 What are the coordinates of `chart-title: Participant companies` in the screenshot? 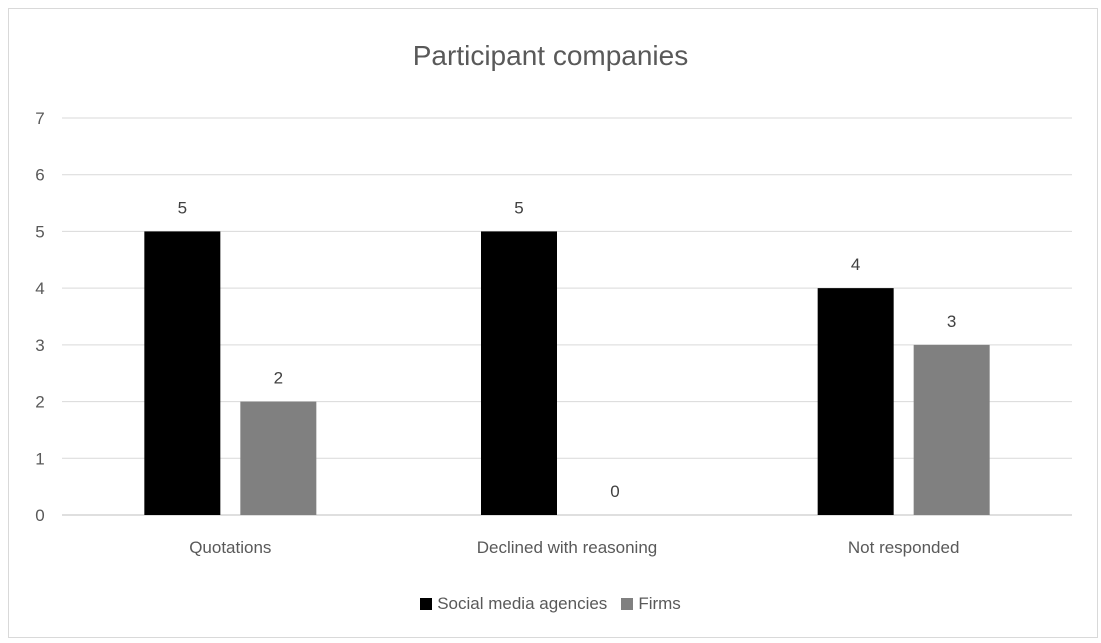 It's located at (550, 55).